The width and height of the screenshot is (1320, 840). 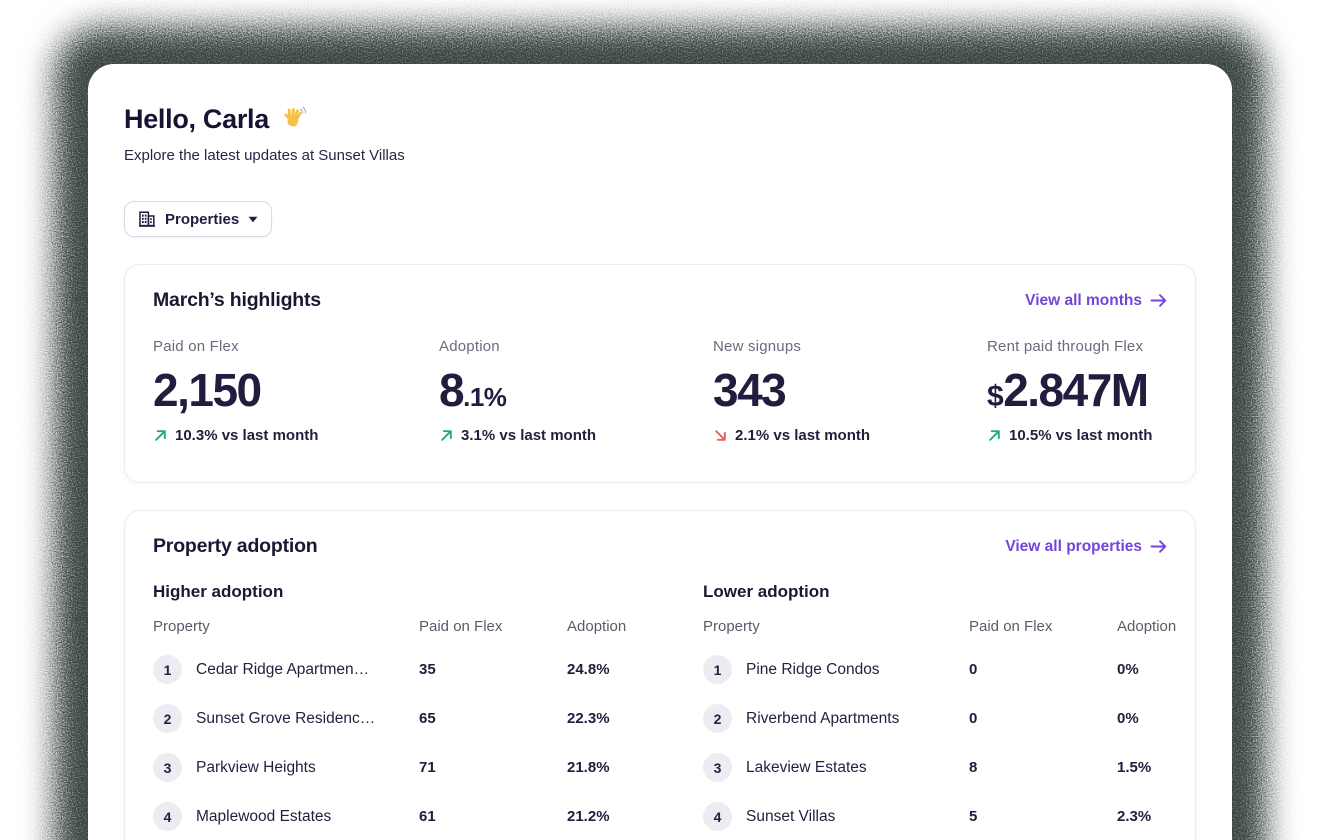 I want to click on property-name: Pine Ridge Condos, so click(x=813, y=669).